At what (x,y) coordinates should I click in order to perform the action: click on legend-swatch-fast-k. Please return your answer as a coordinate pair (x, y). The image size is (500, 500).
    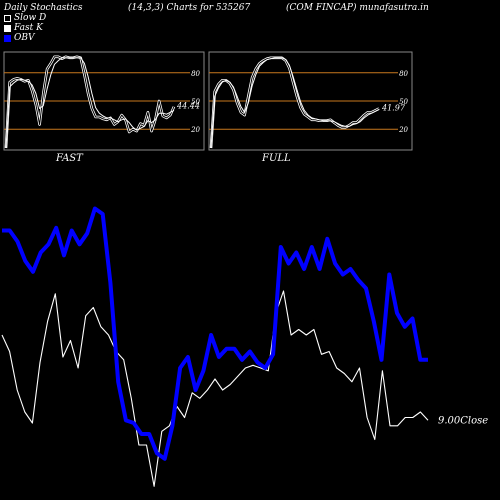
    Looking at the image, I should click on (7, 28).